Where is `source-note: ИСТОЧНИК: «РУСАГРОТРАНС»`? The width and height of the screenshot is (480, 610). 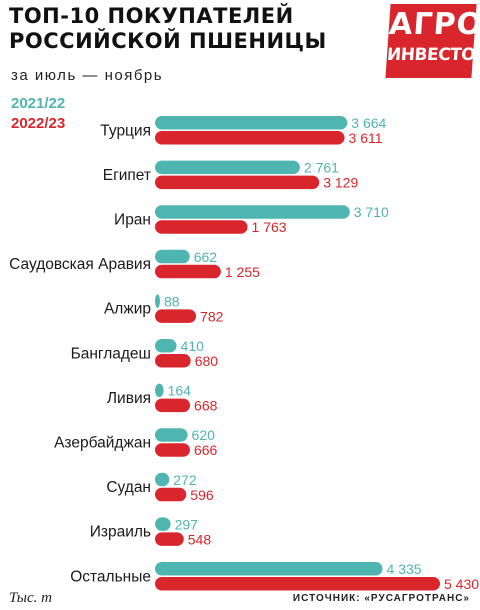 source-note: ИСТОЧНИК: «РУСАГРОТРАНС» is located at coordinates (381, 598).